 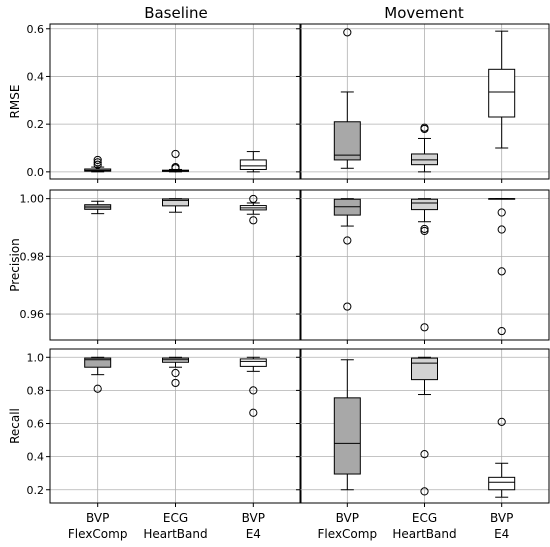 What do you see at coordinates (32, 256) in the screenshot?
I see `y-tick-label: 0.98` at bounding box center [32, 256].